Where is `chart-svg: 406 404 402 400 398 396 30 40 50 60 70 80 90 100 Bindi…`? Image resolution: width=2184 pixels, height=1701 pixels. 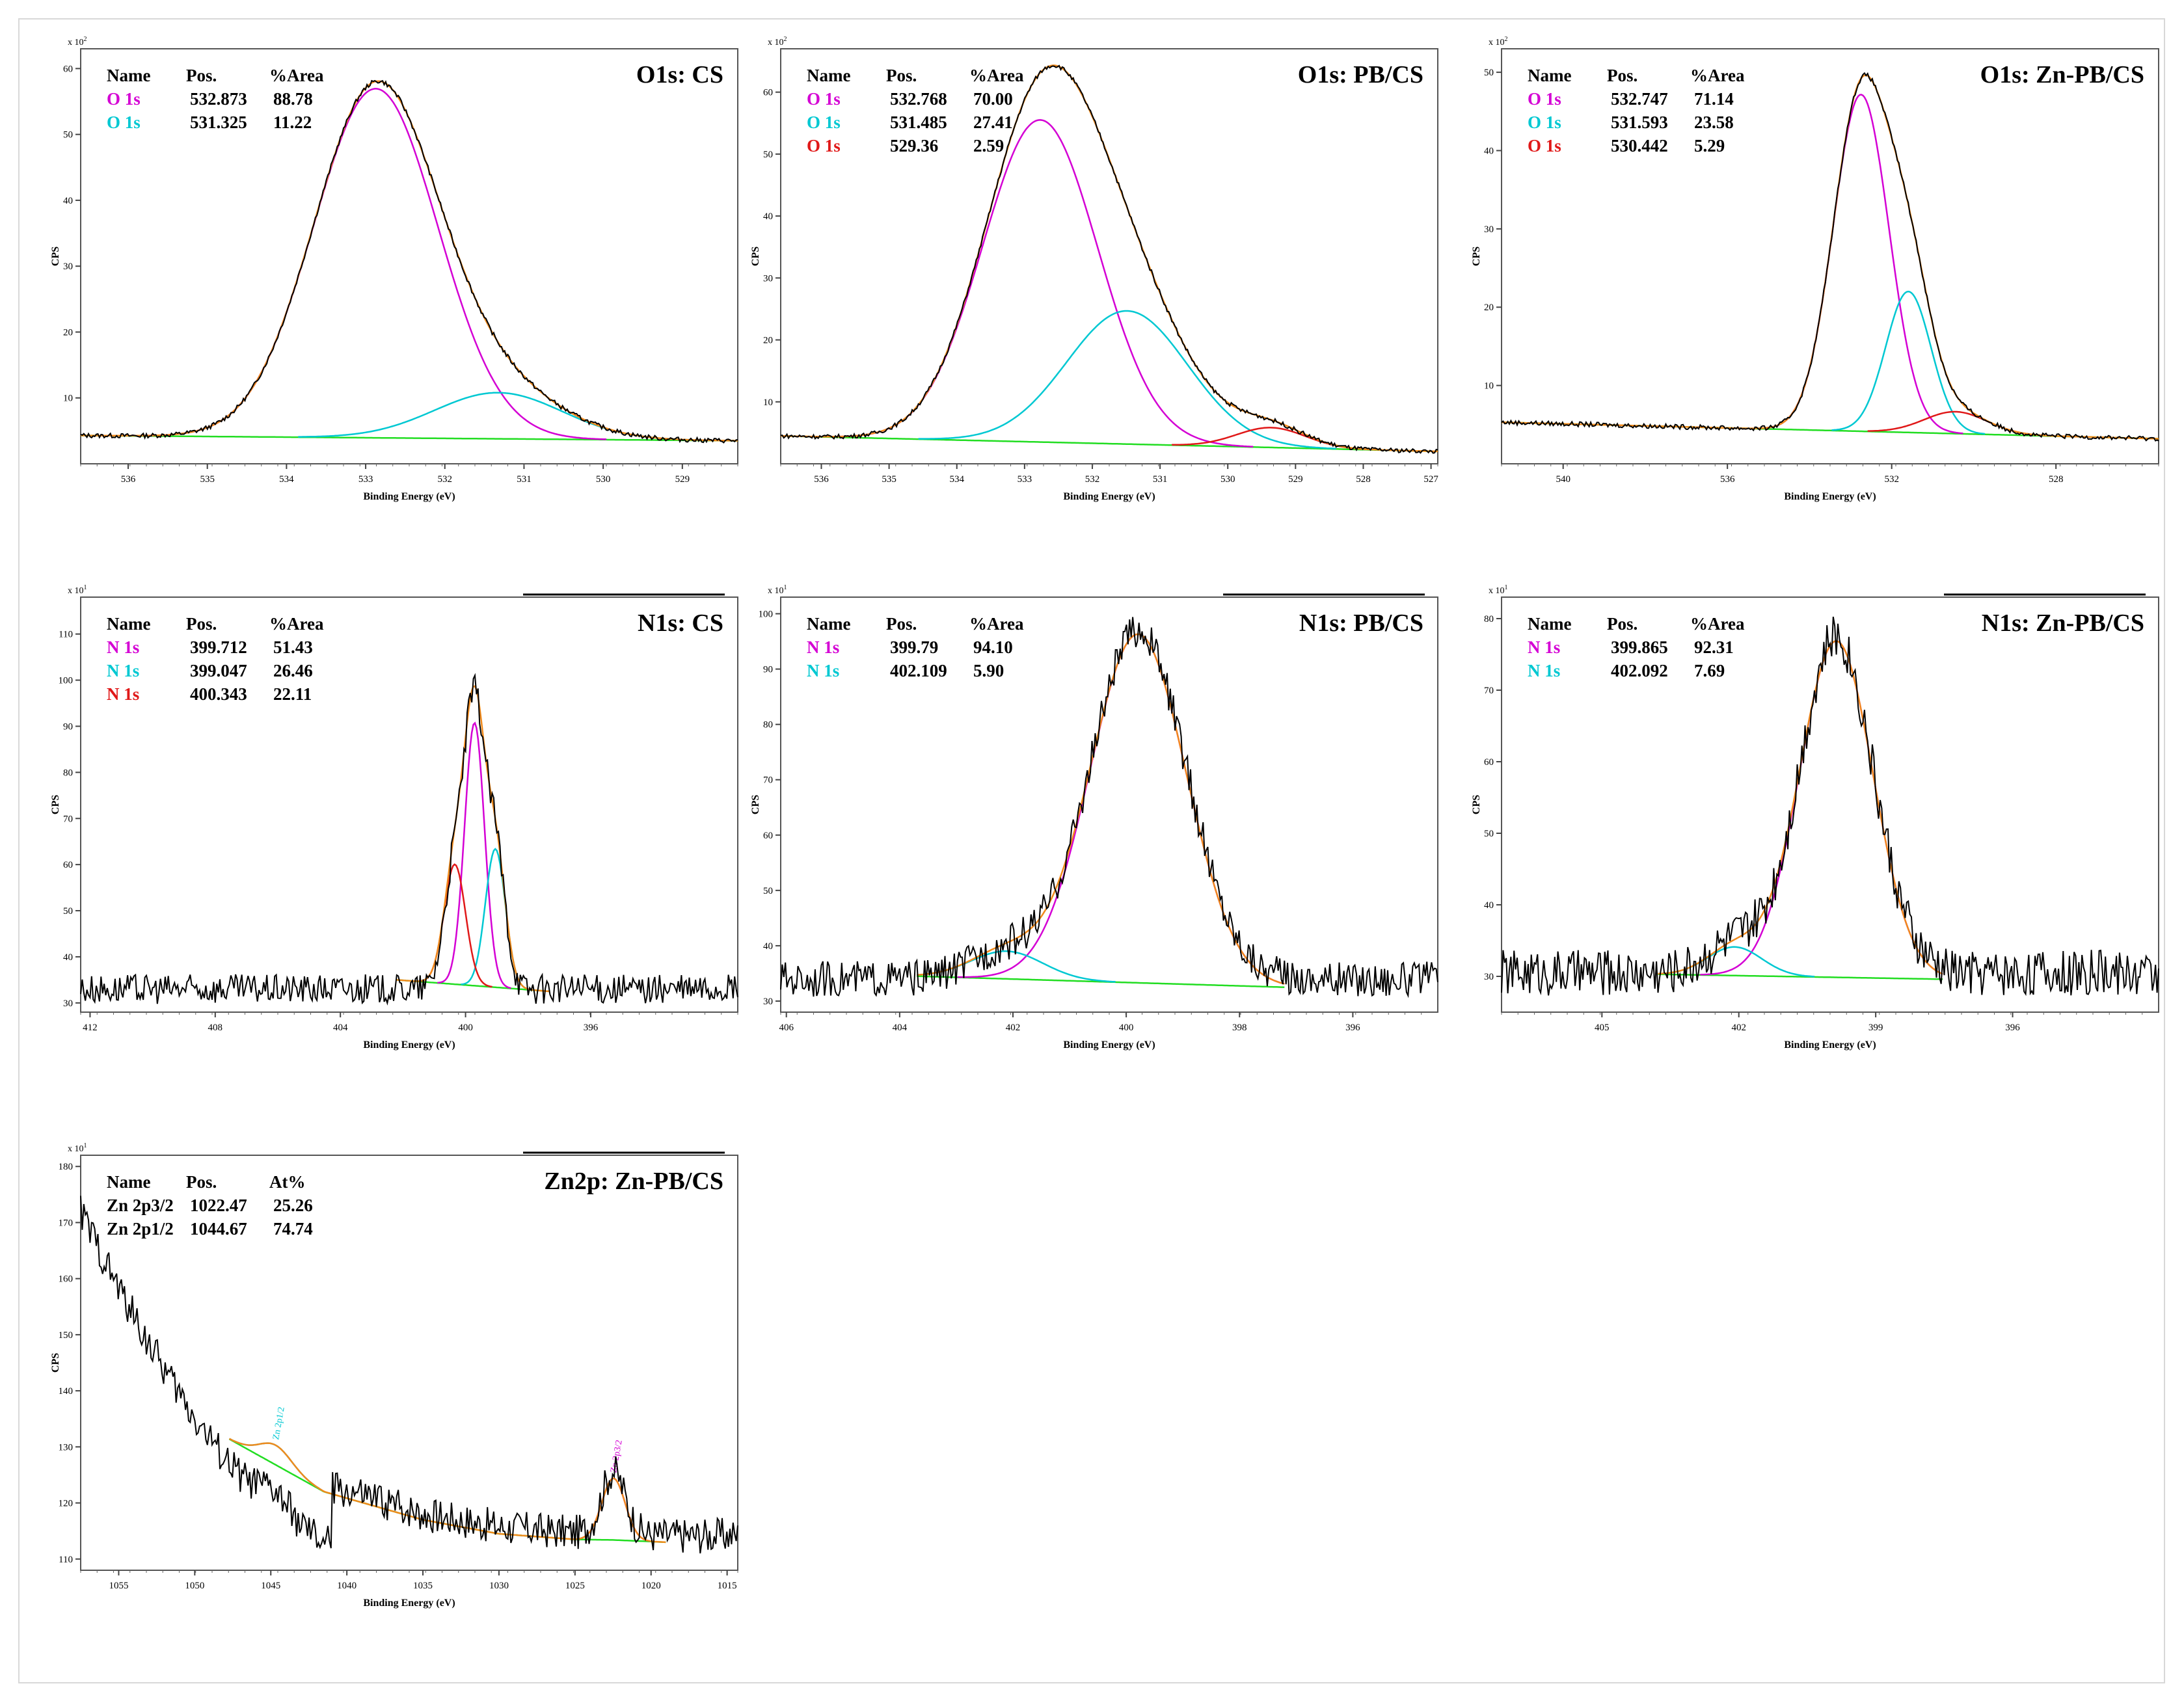
chart-svg: 406 404 402 400 398 396 30 40 50 60 70 80 90 100 Bindi… is located at coordinates (1094, 817).